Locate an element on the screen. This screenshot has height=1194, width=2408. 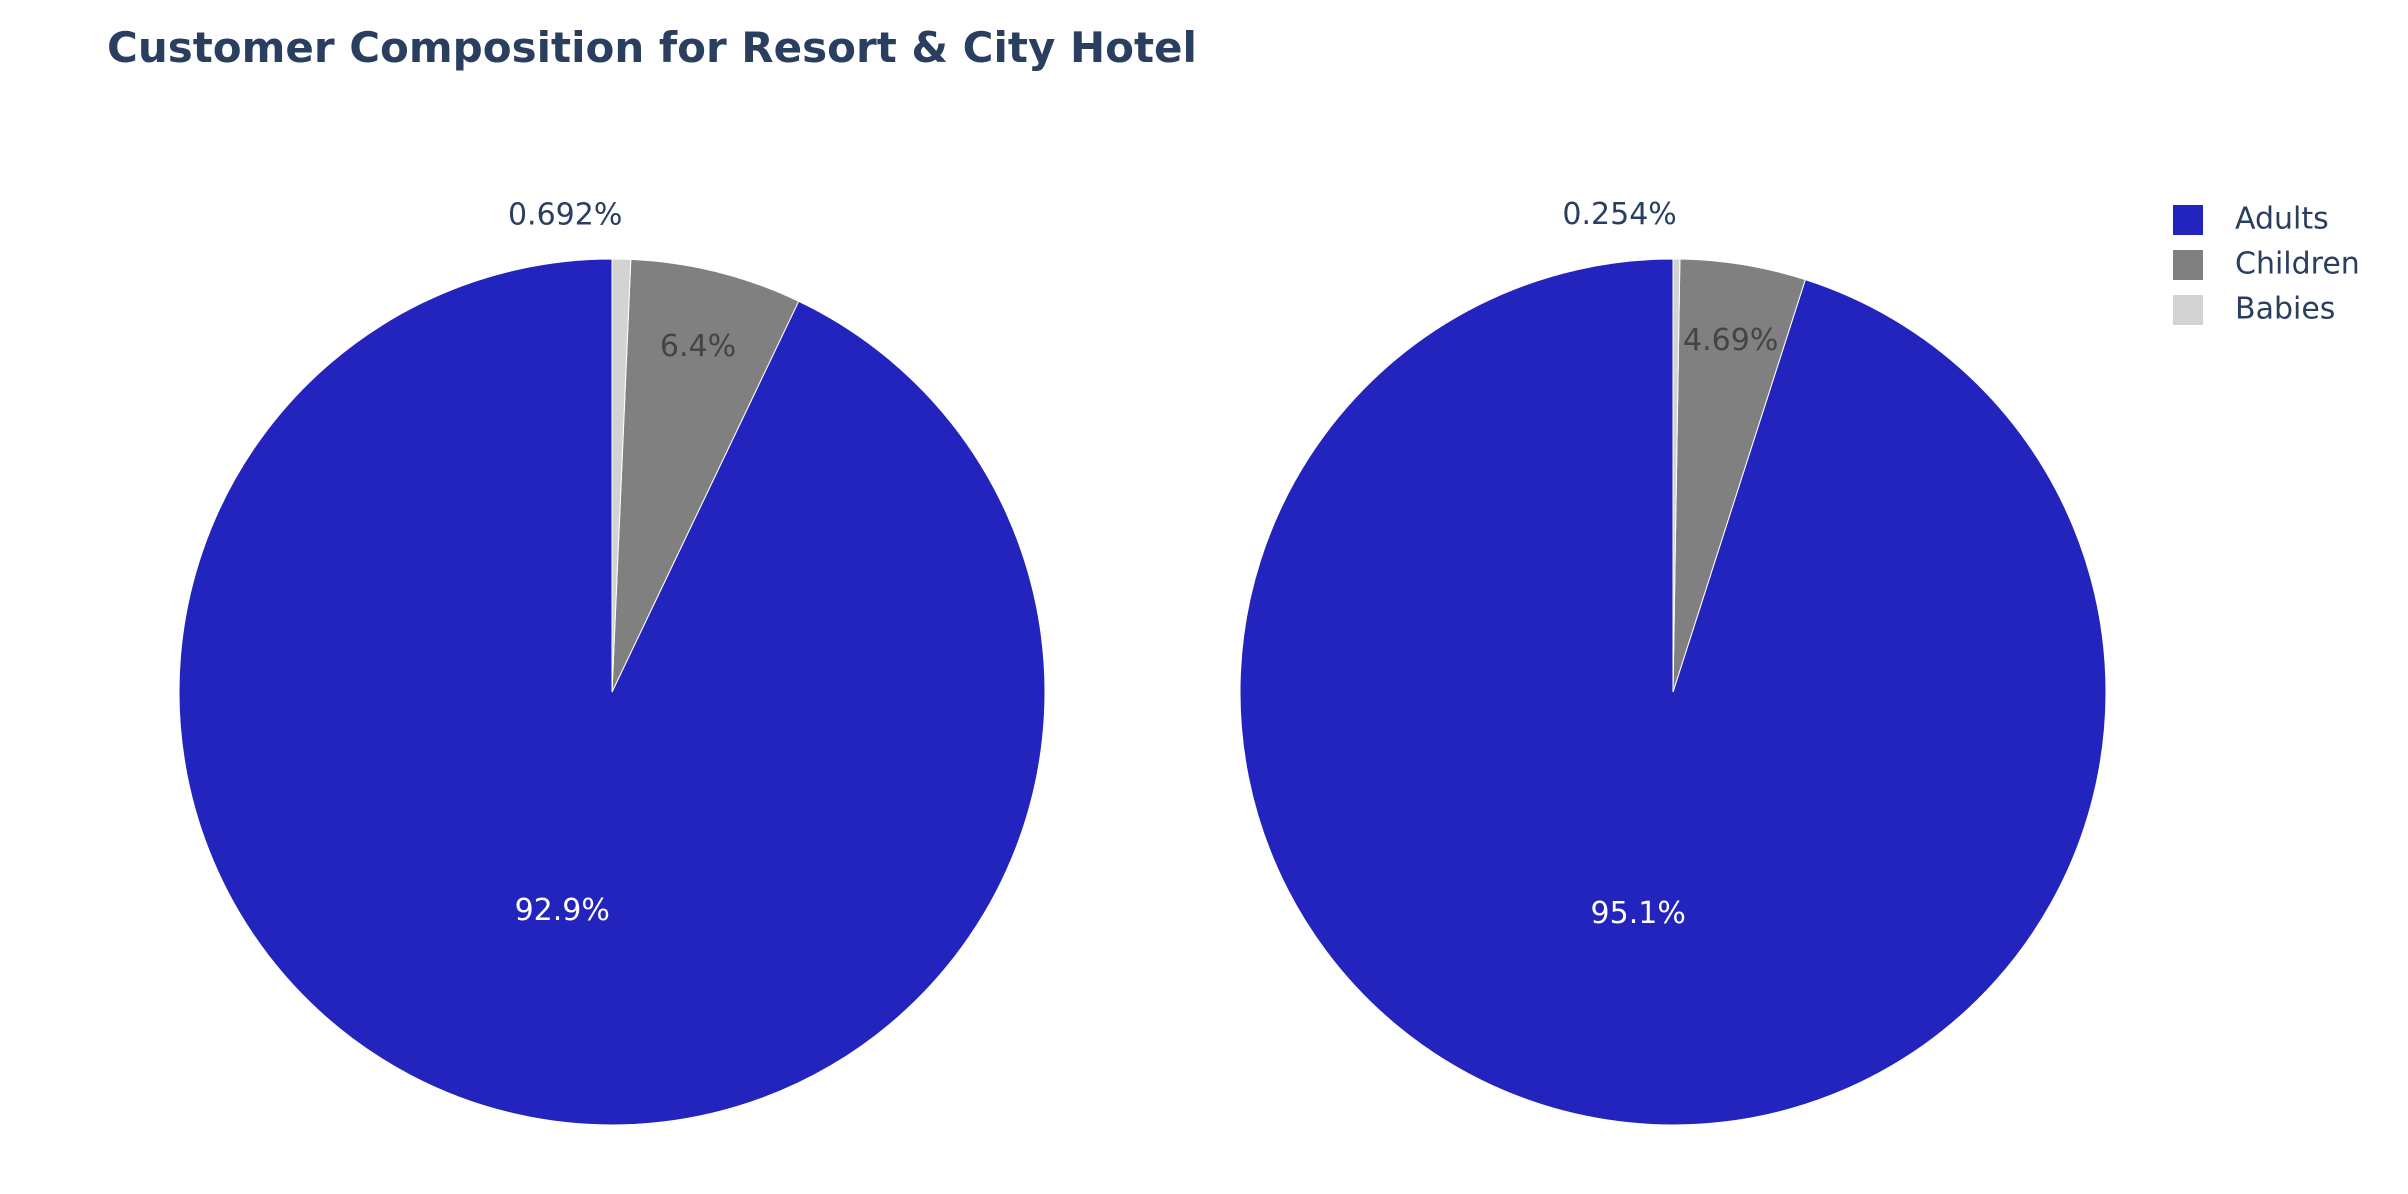
pie-2-label-adults: 95.1% is located at coordinates (1638, 913).